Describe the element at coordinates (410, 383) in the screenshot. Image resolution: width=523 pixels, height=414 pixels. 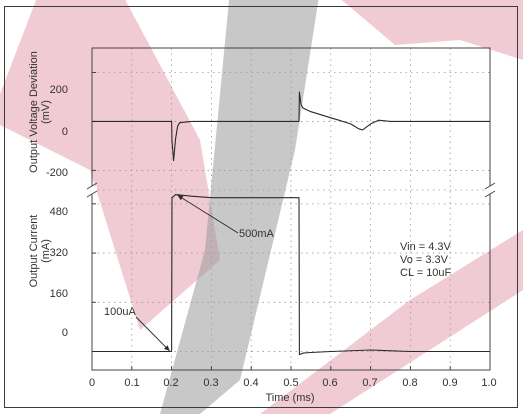
I see `x-tick-label: 0.8` at that location.